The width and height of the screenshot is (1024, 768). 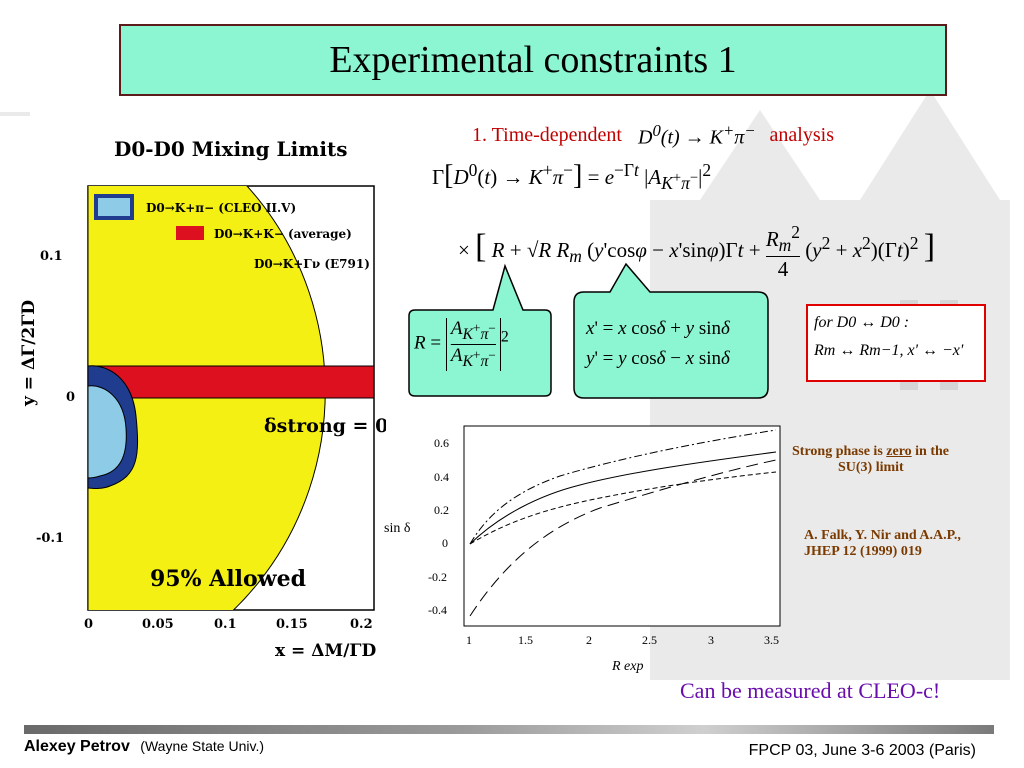 I want to click on sin-ytick-neg0.4: -0.4, so click(x=437, y=610).